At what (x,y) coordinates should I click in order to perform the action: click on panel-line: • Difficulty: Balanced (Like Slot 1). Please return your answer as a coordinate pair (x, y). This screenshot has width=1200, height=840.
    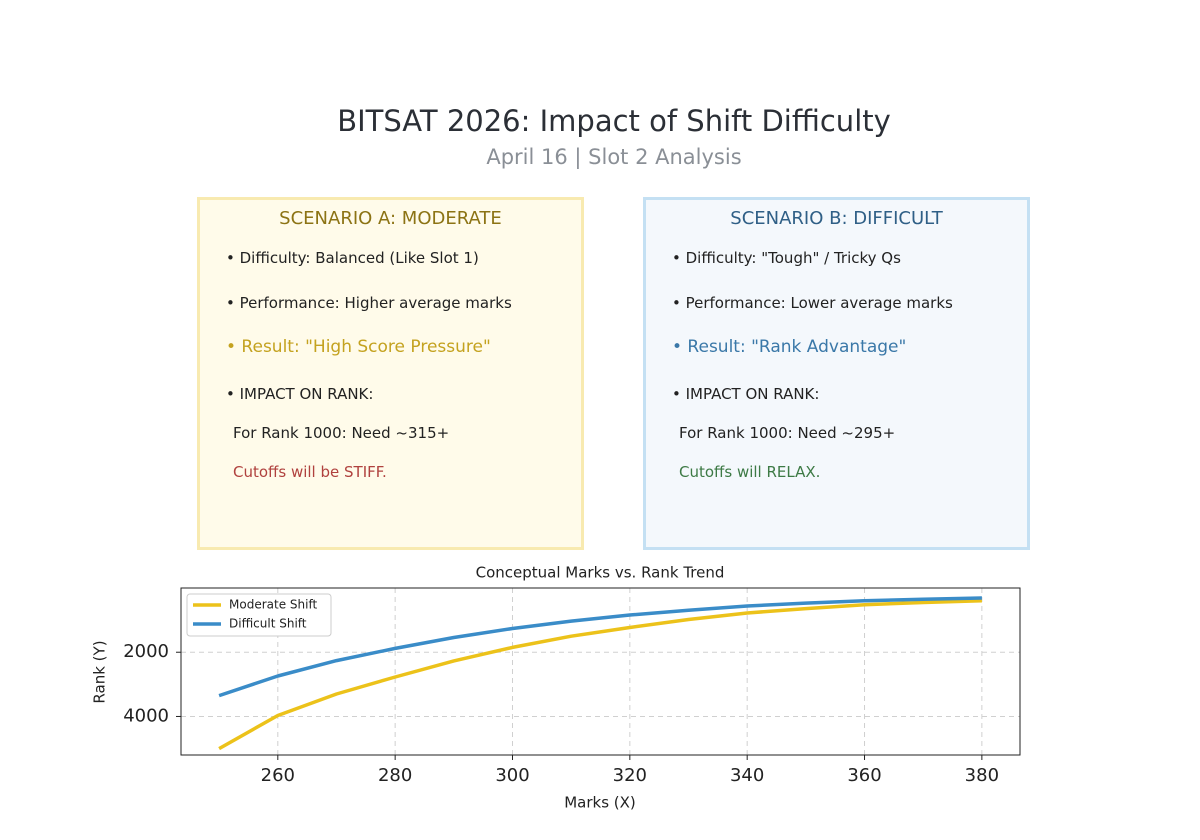
    Looking at the image, I should click on (352, 258).